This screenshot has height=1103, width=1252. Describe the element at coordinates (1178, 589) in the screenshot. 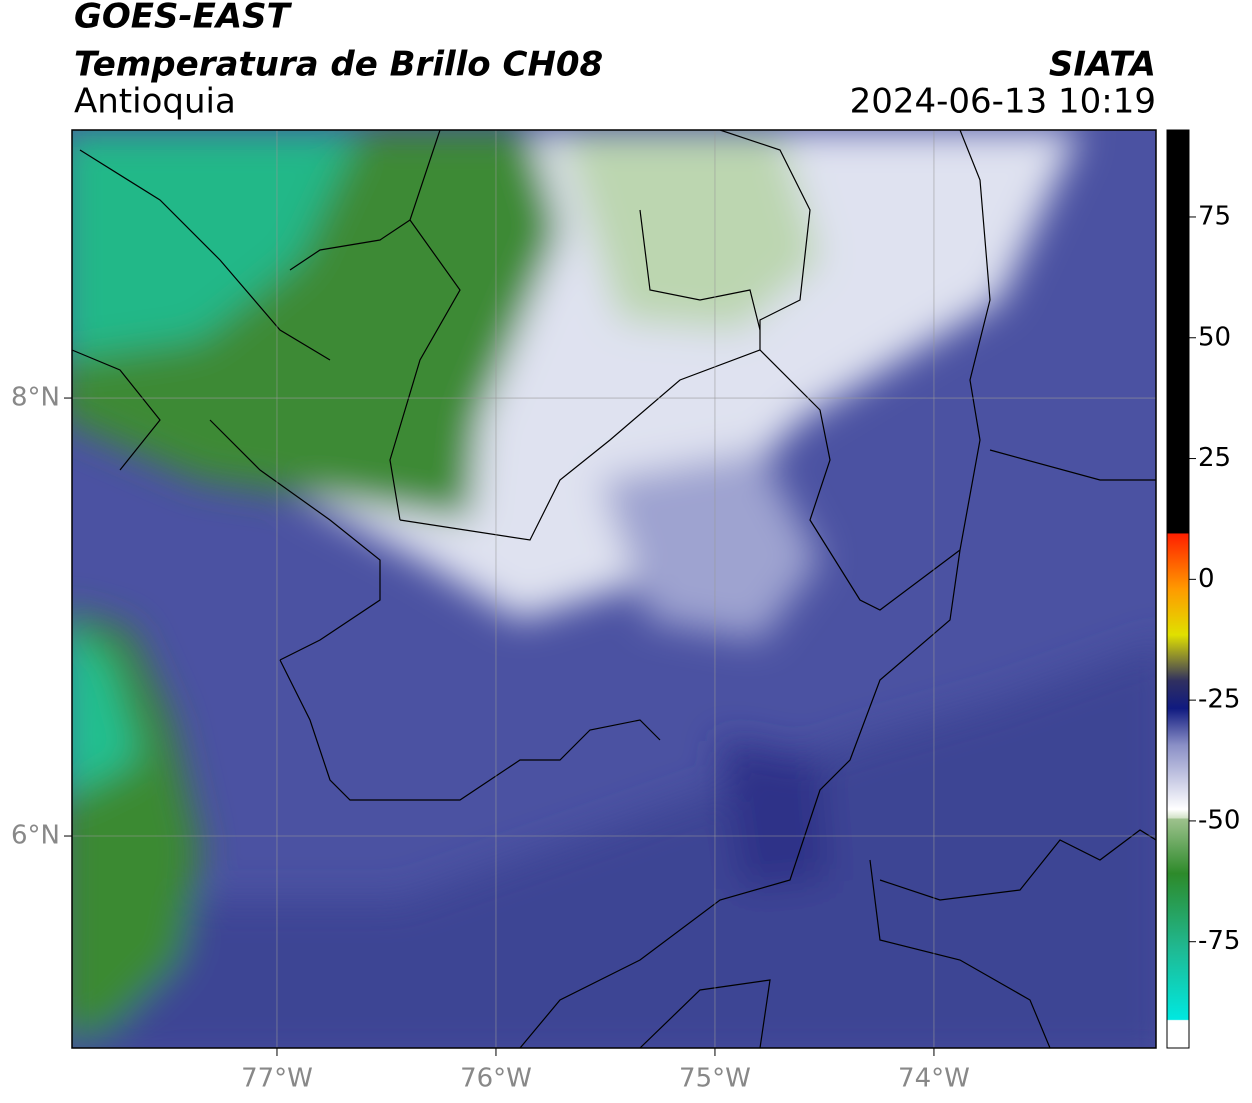

I see `colorbar` at that location.